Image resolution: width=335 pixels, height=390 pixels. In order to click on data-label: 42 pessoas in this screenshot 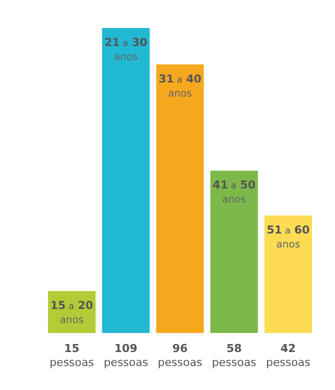, I will do `click(288, 355)`.